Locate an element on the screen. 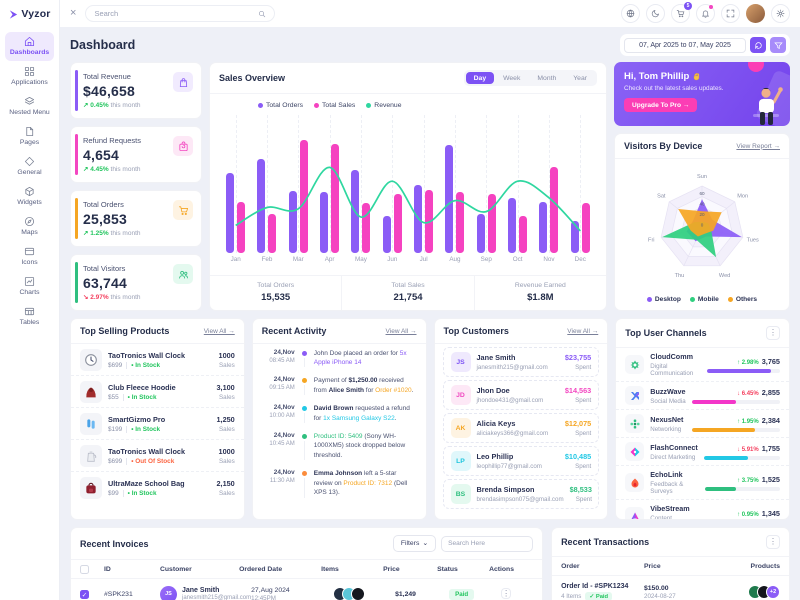 This screenshot has width=800, height=600. notifications-button is located at coordinates (705, 13).